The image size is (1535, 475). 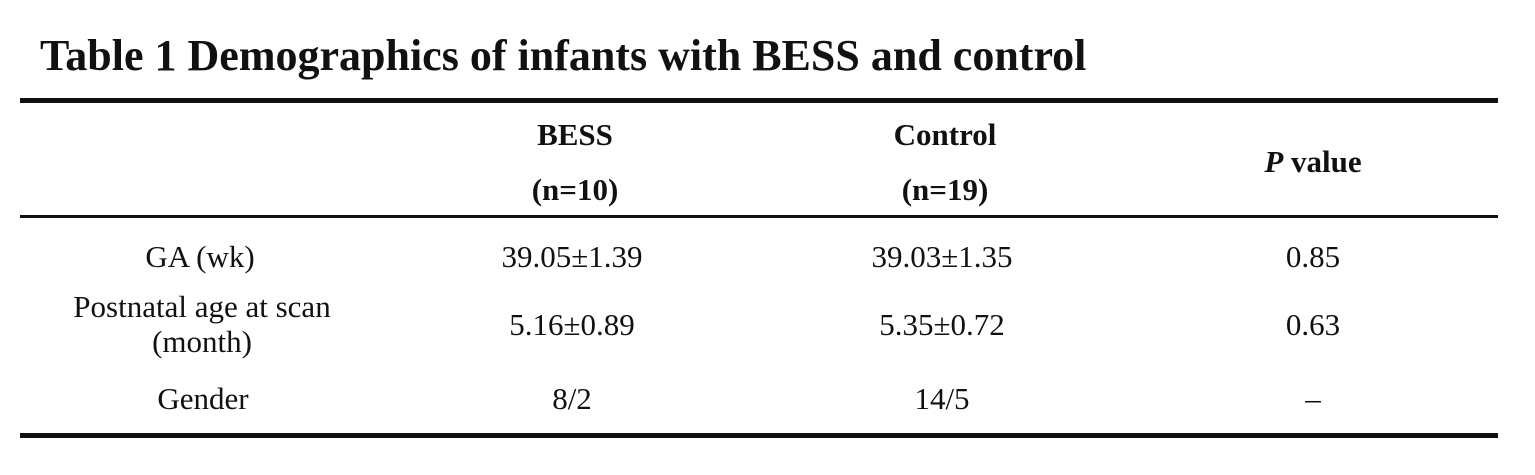 I want to click on cell: 8/2, so click(x=572, y=398).